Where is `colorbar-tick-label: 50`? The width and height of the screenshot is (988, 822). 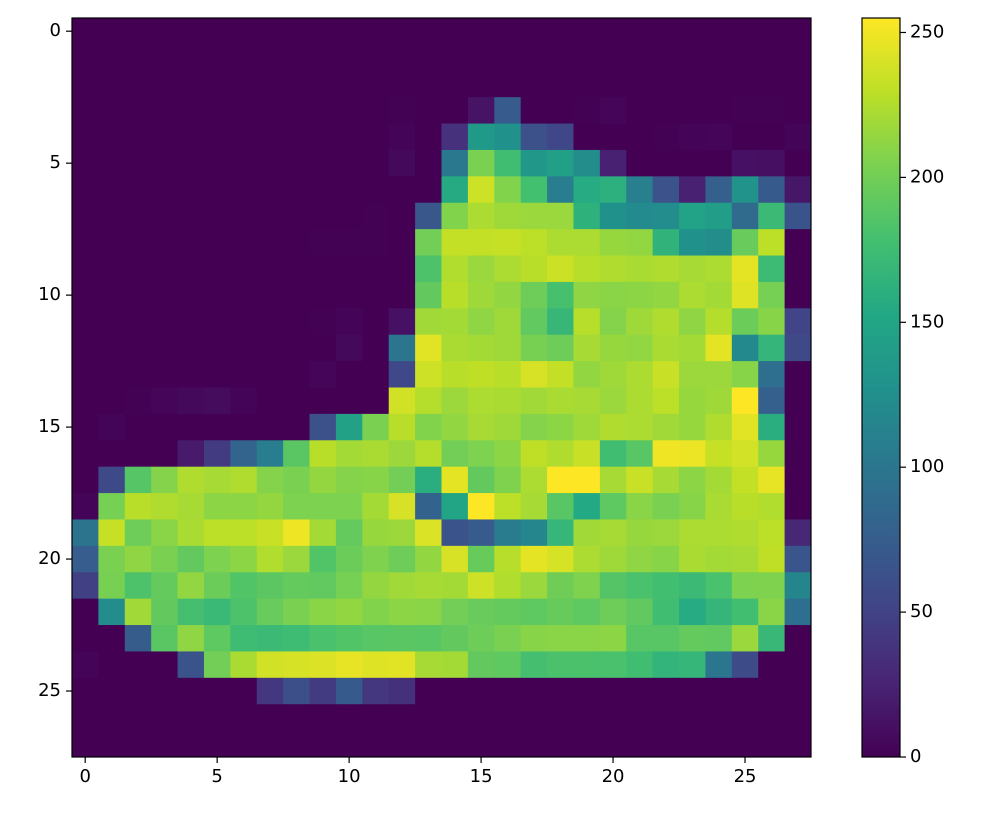
colorbar-tick-label: 50 is located at coordinates (921, 611).